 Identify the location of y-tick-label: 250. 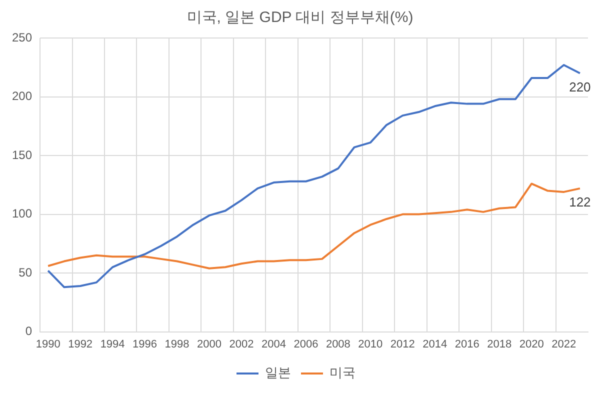
(22, 37).